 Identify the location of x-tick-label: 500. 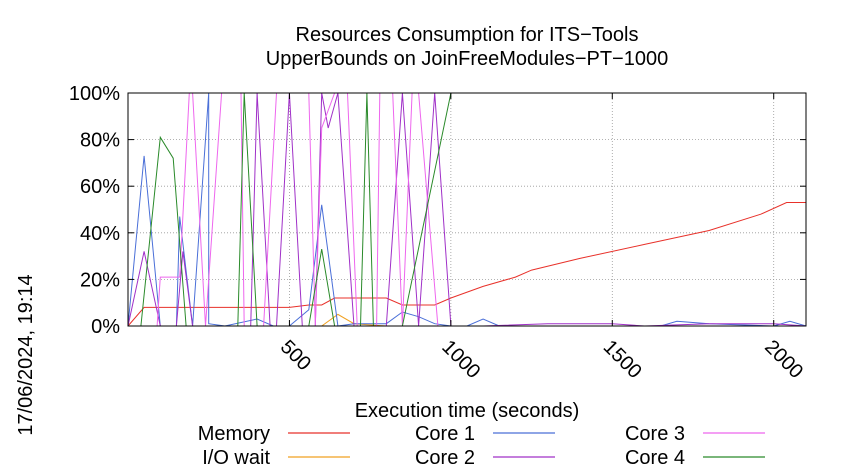
(295, 355).